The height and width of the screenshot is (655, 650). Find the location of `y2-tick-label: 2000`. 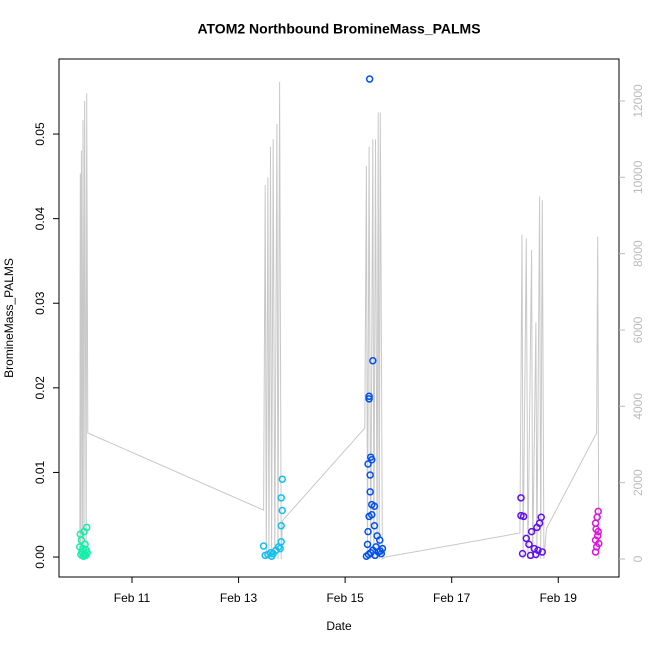

y2-tick-label: 2000 is located at coordinates (638, 482).